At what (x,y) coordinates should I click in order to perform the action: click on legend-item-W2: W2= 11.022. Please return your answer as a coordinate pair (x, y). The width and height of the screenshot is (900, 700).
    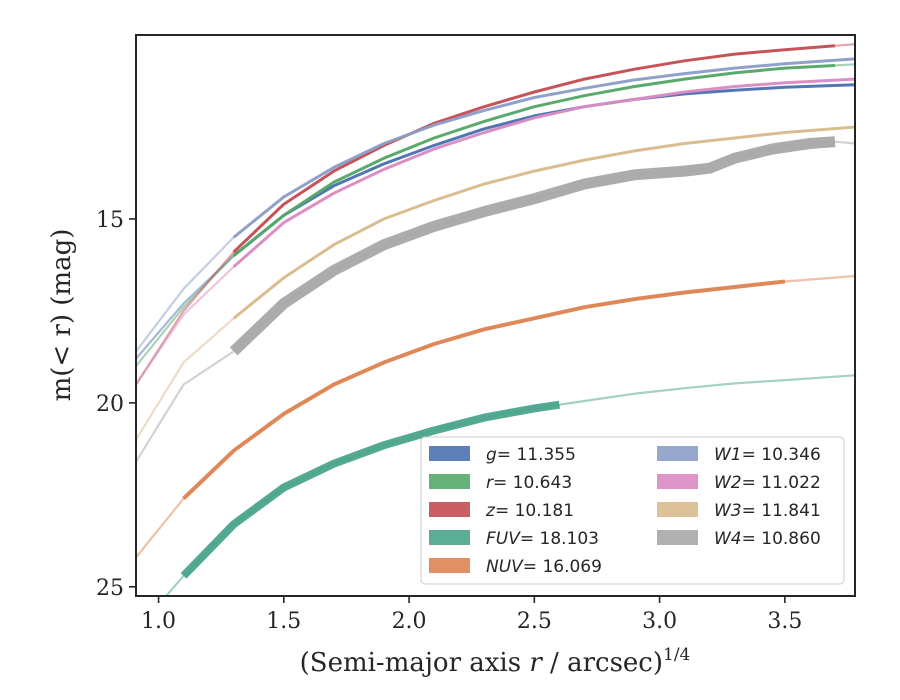
    Looking at the image, I should click on (739, 483).